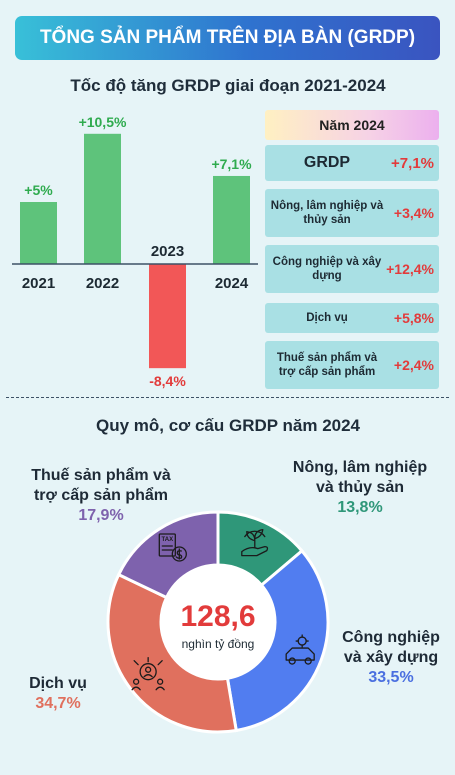 The image size is (455, 775). I want to click on indicator-value: +12,4%, so click(410, 269).